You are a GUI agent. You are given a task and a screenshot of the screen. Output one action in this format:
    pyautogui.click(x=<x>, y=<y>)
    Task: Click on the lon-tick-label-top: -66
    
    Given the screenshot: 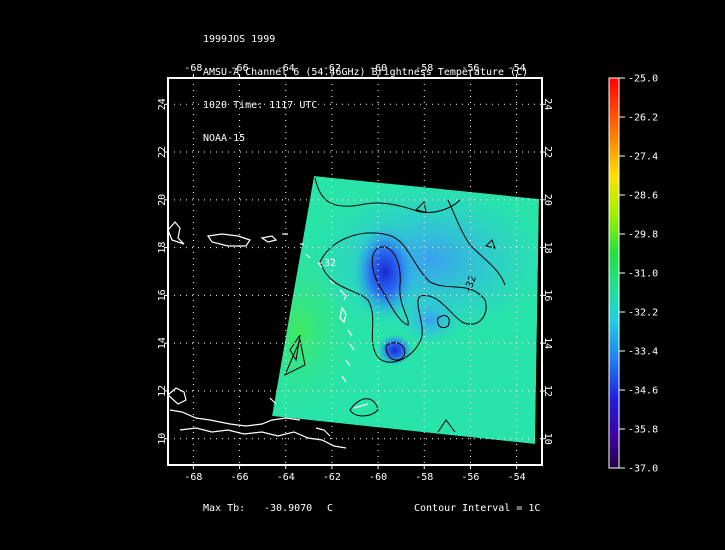 What is the action you would take?
    pyautogui.click(x=240, y=68)
    